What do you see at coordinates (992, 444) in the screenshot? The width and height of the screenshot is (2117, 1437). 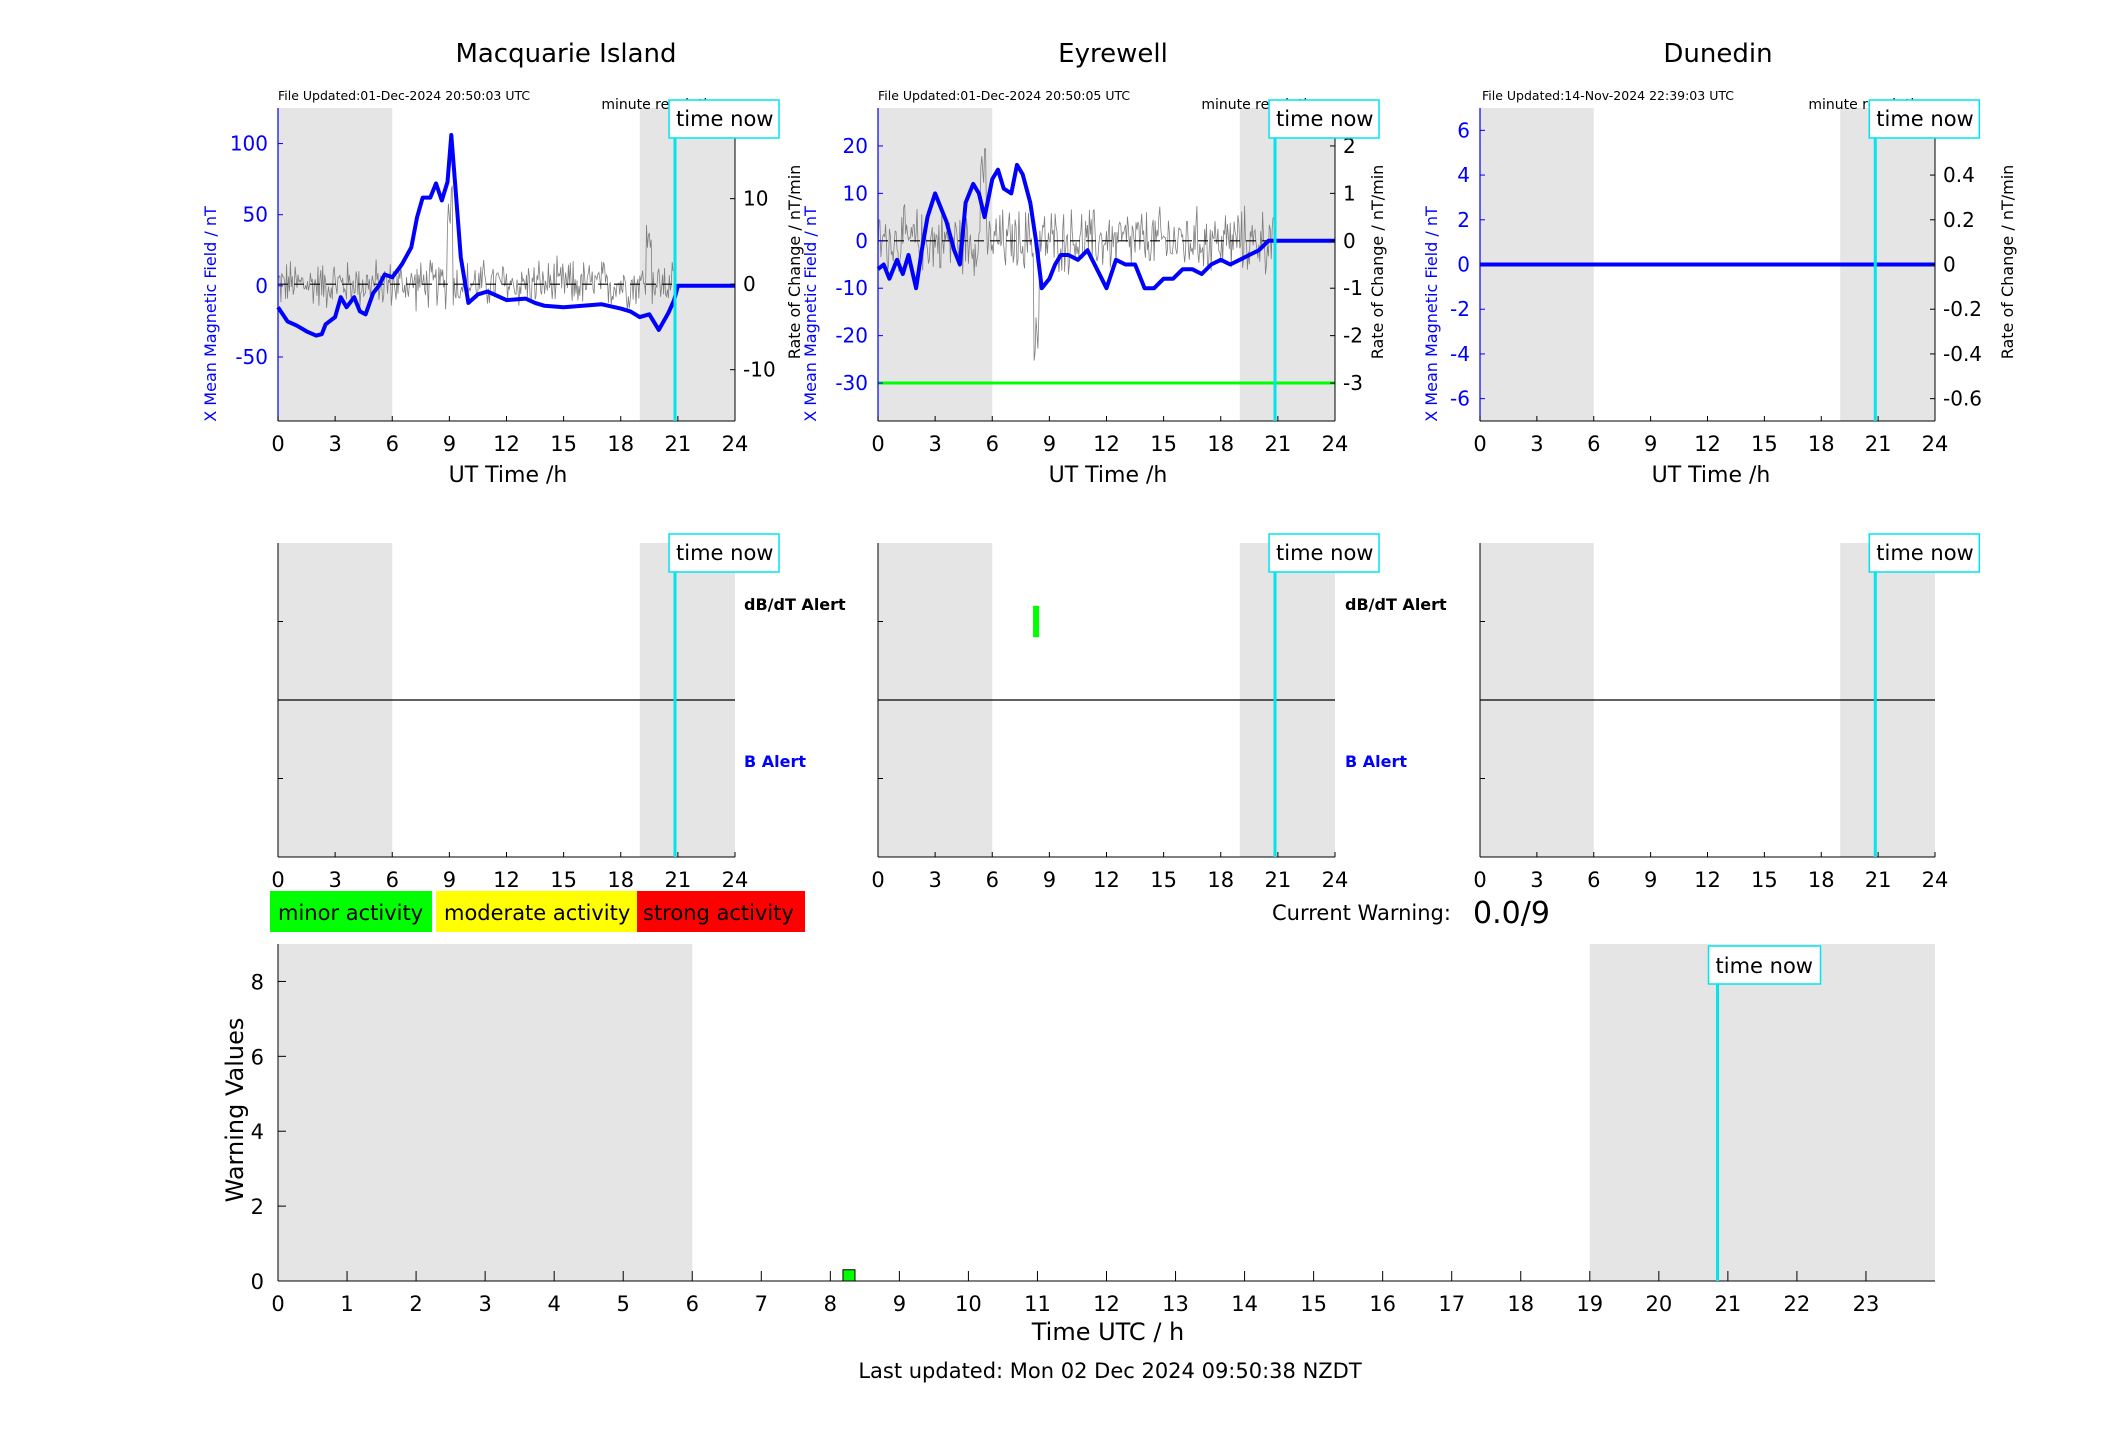 I see `eyrewell-x-tick-label: 6` at bounding box center [992, 444].